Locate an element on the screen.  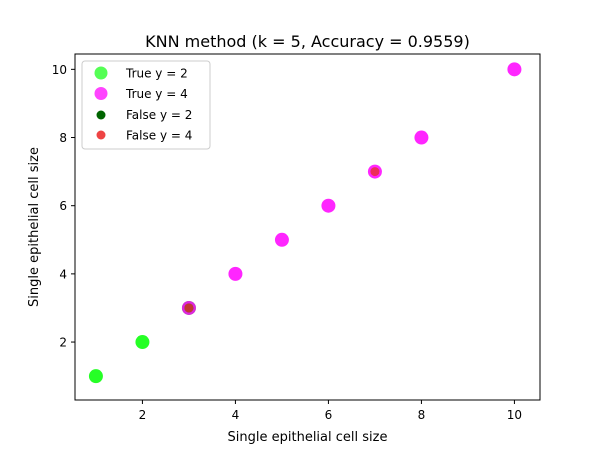
y-tick-label: 8 is located at coordinates (63, 138).